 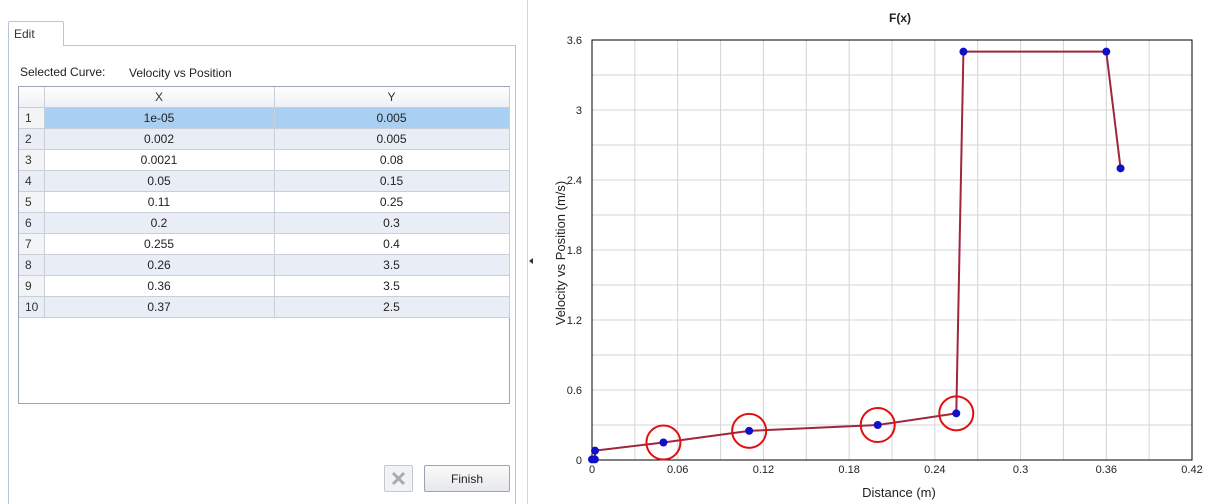 I want to click on highlight-circles, so click(x=810, y=428).